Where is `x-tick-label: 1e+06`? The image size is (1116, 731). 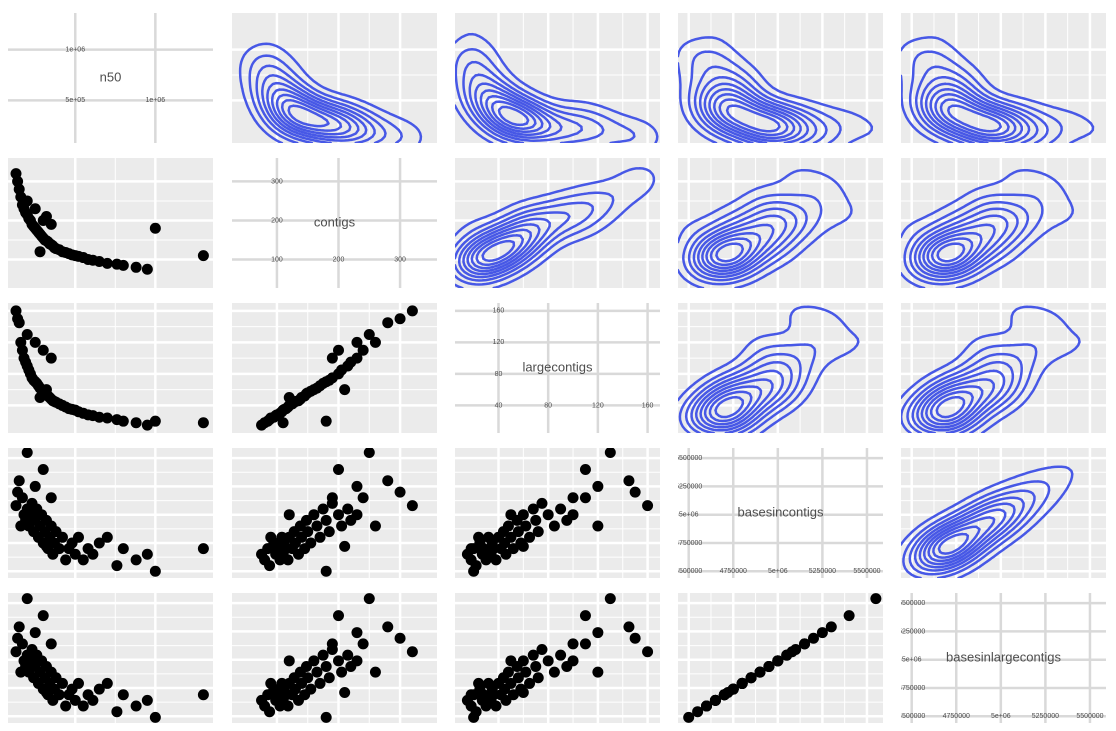
x-tick-label: 1e+06 is located at coordinates (156, 100).